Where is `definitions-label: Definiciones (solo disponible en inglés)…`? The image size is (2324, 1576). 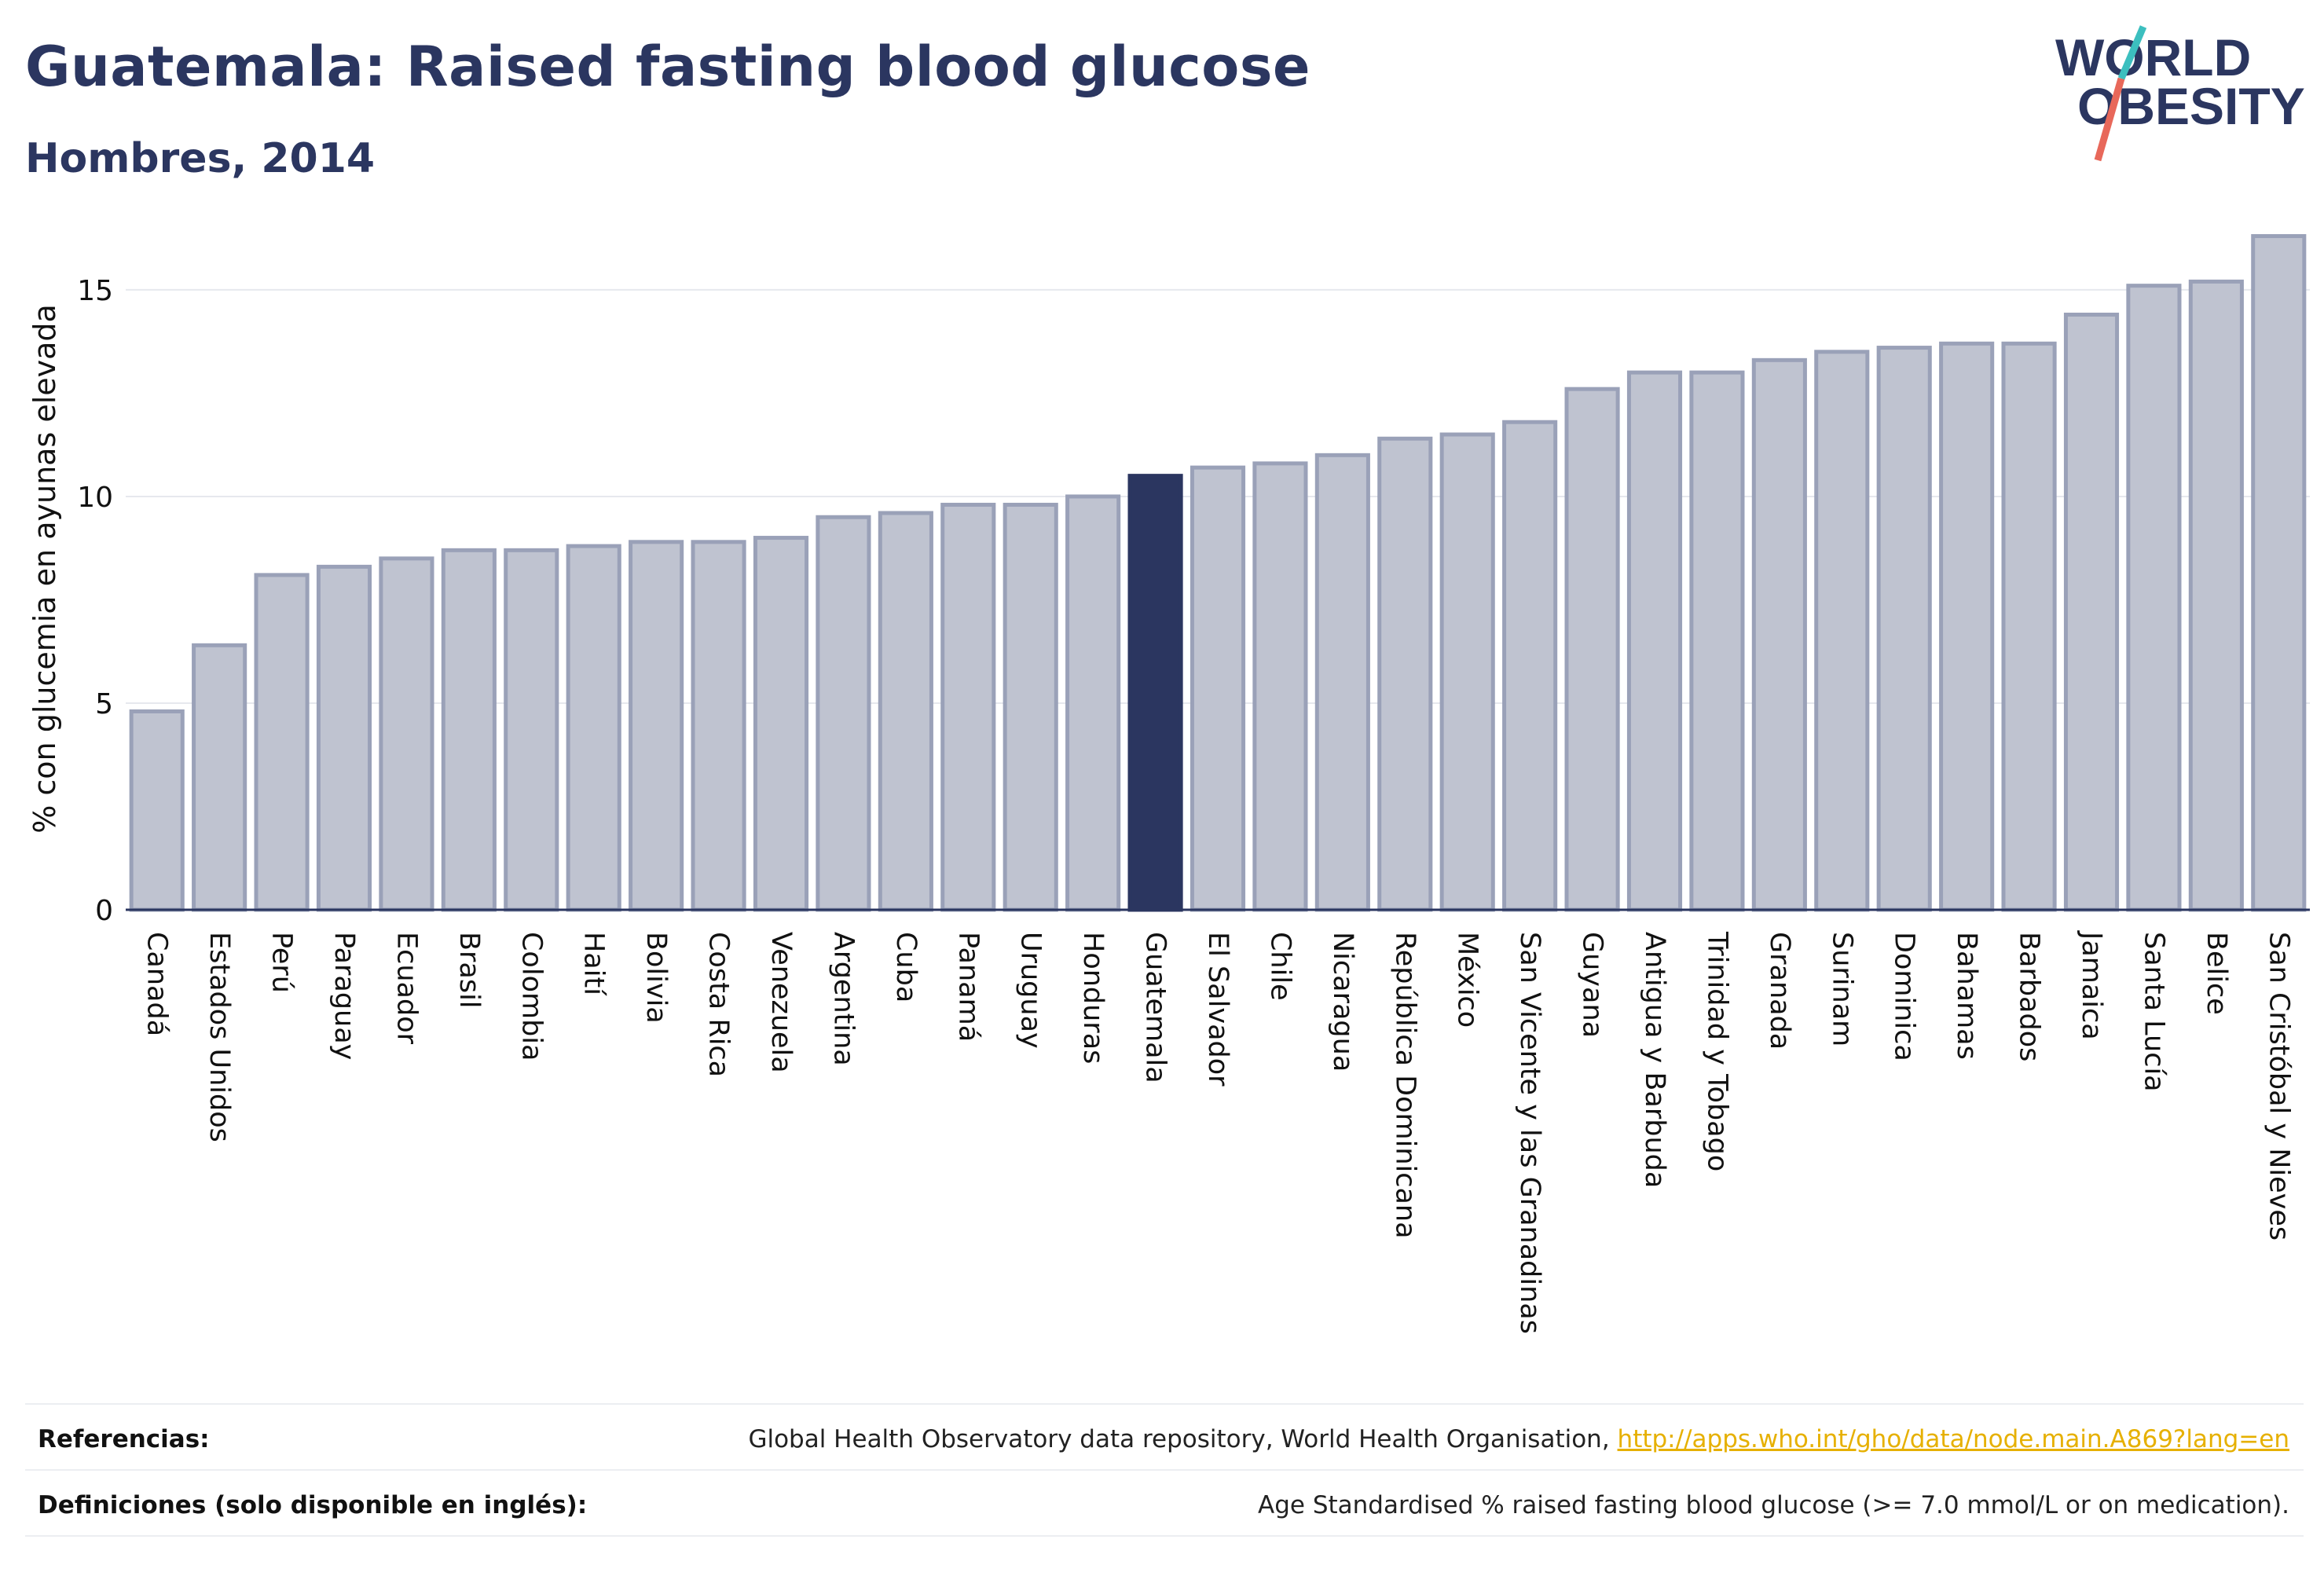 definitions-label: Definiciones (solo disponible en inglés)… is located at coordinates (313, 1505).